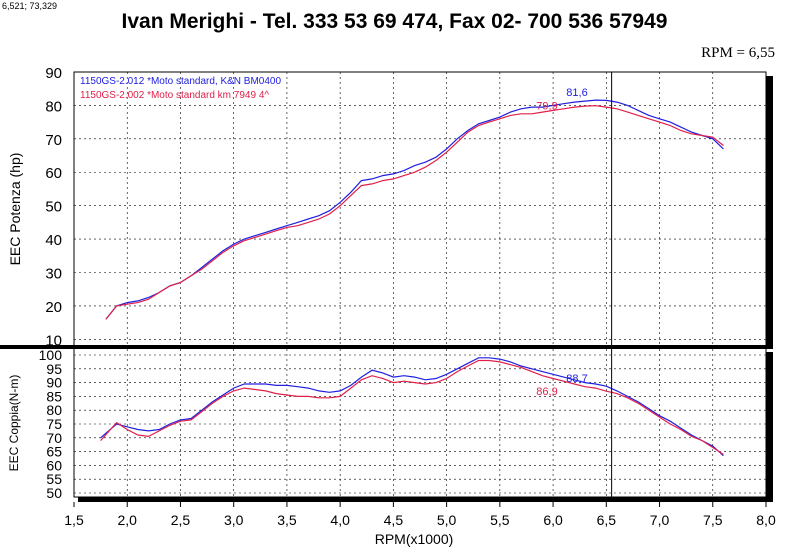 Image resolution: width=789 pixels, height=549 pixels. I want to click on power-y-tick-label: 90, so click(53, 73).